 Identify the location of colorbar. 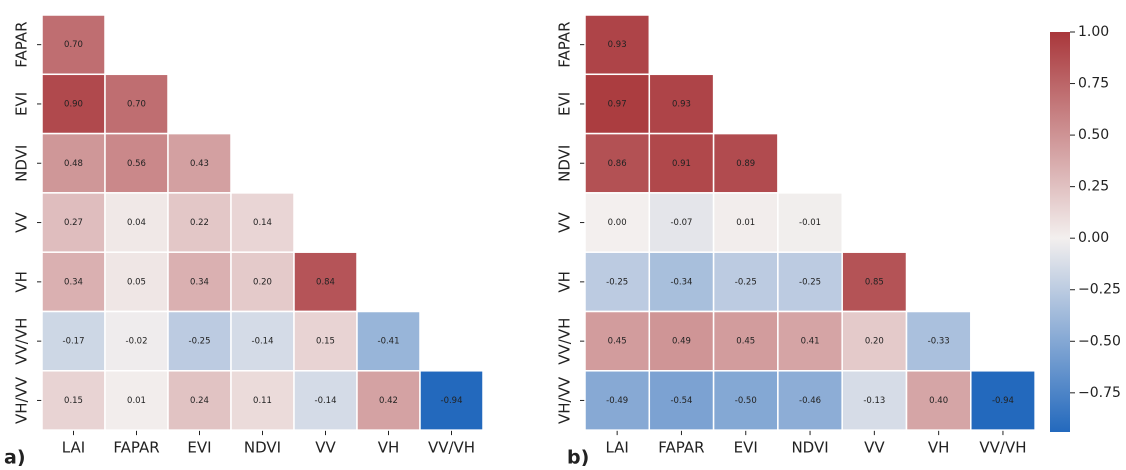
(1060, 232).